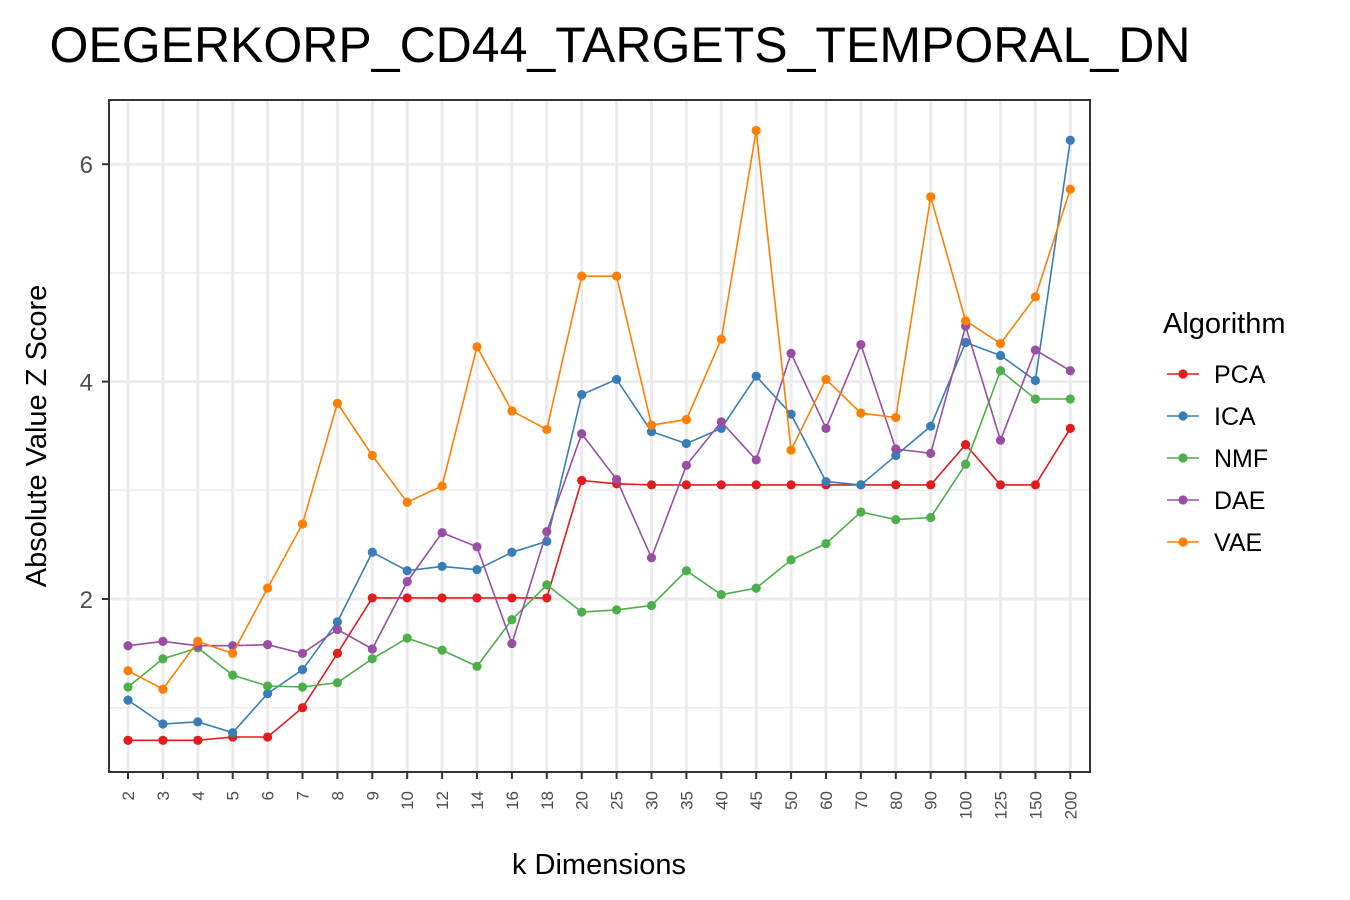 This screenshot has width=1350, height=900. I want to click on x-tick-label: 40, so click(721, 800).